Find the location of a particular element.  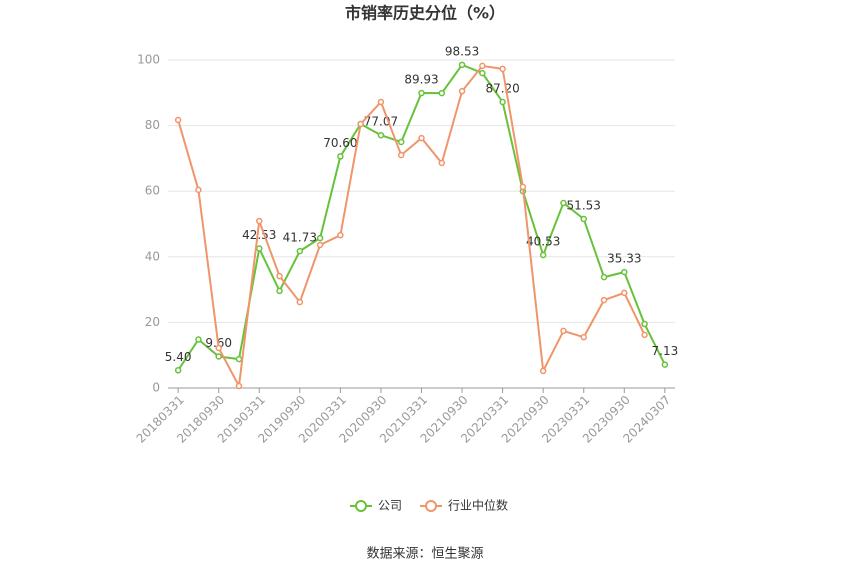

data-label: 7.13 is located at coordinates (665, 351).